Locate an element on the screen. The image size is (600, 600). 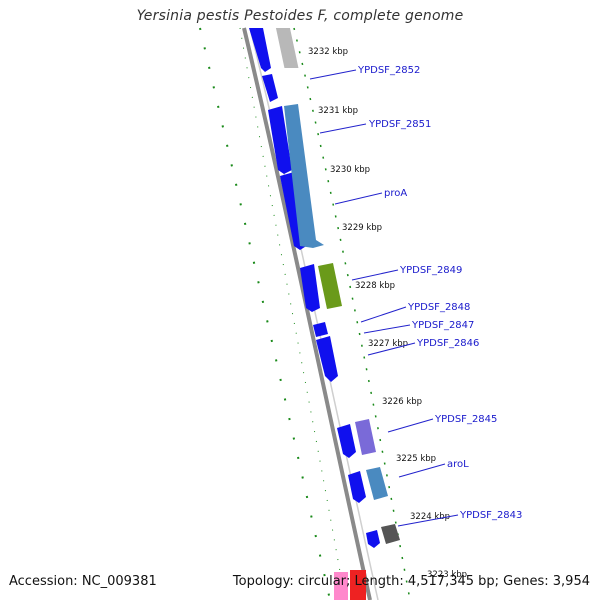
gene-label: aroL is located at coordinates (458, 464).